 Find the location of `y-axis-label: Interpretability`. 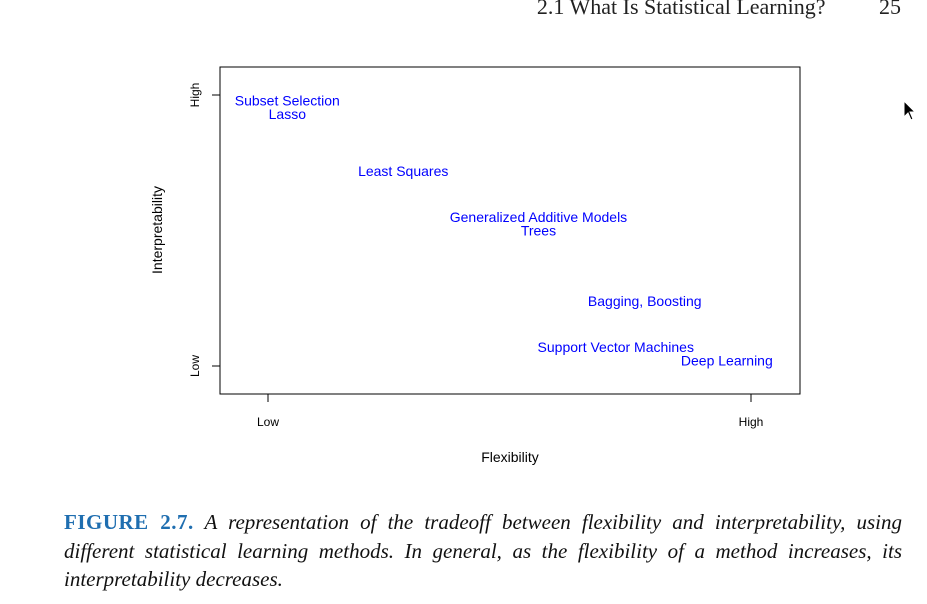

y-axis-label: Interpretability is located at coordinates (157, 230).